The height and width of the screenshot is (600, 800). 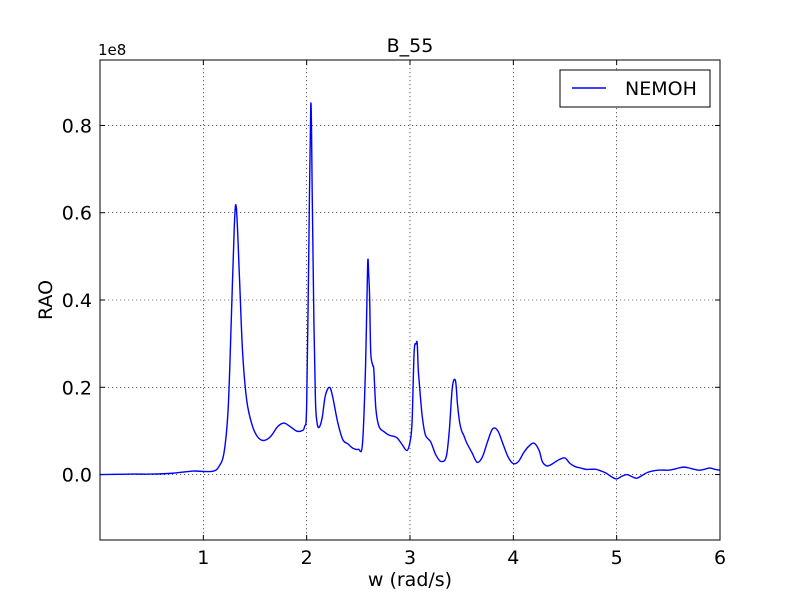 I want to click on x-tick-label: 6, so click(x=720, y=558).